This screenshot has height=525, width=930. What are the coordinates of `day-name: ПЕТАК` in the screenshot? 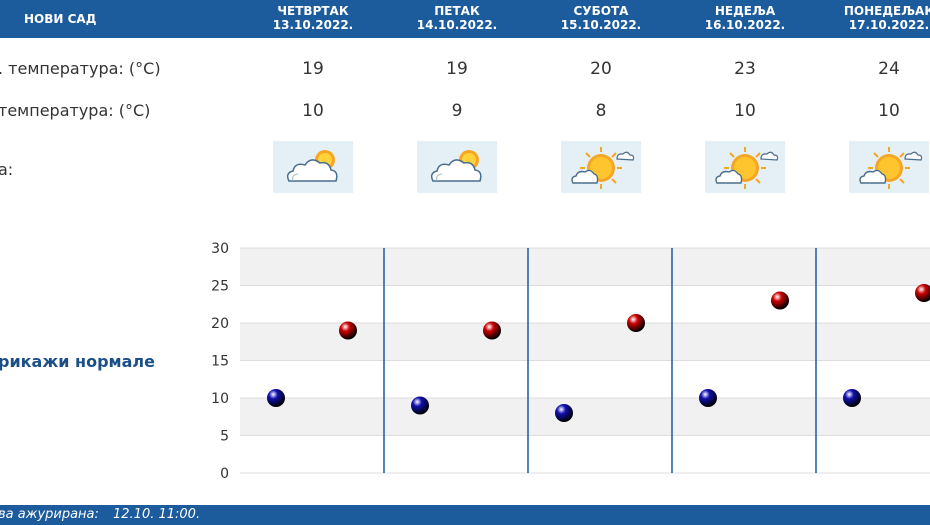 It's located at (457, 11).